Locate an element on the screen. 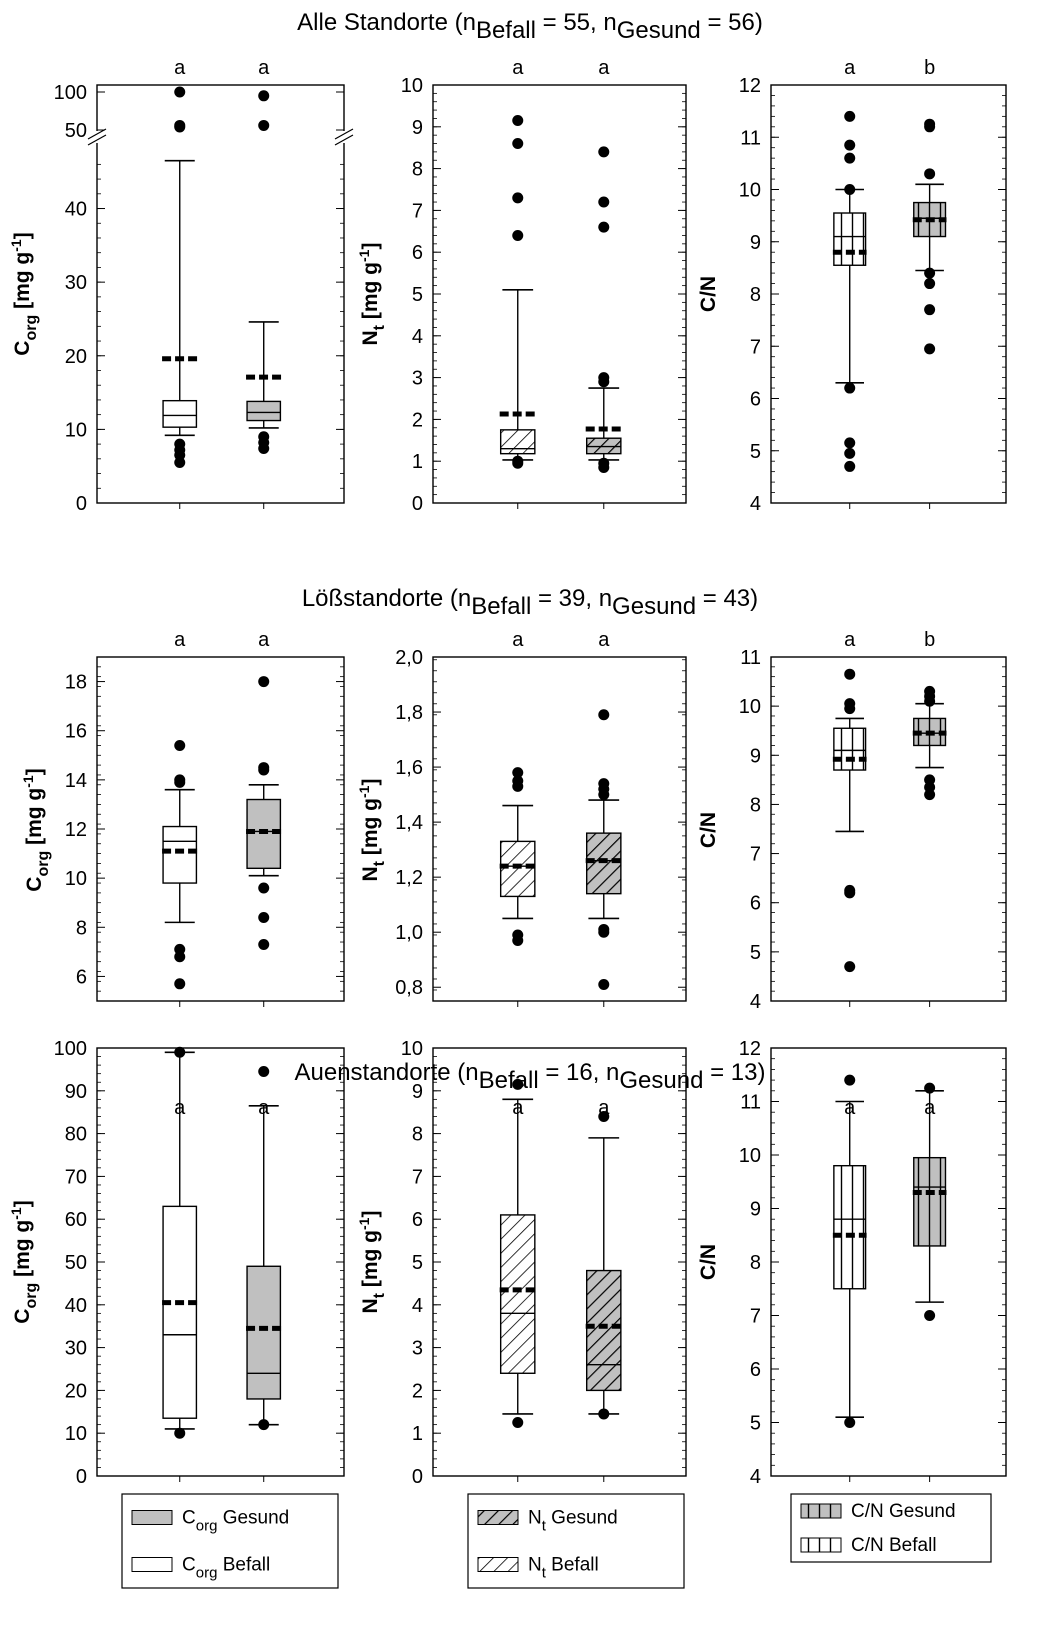 This screenshot has height=1645, width=1059. box-gesund is located at coordinates (603, 863).